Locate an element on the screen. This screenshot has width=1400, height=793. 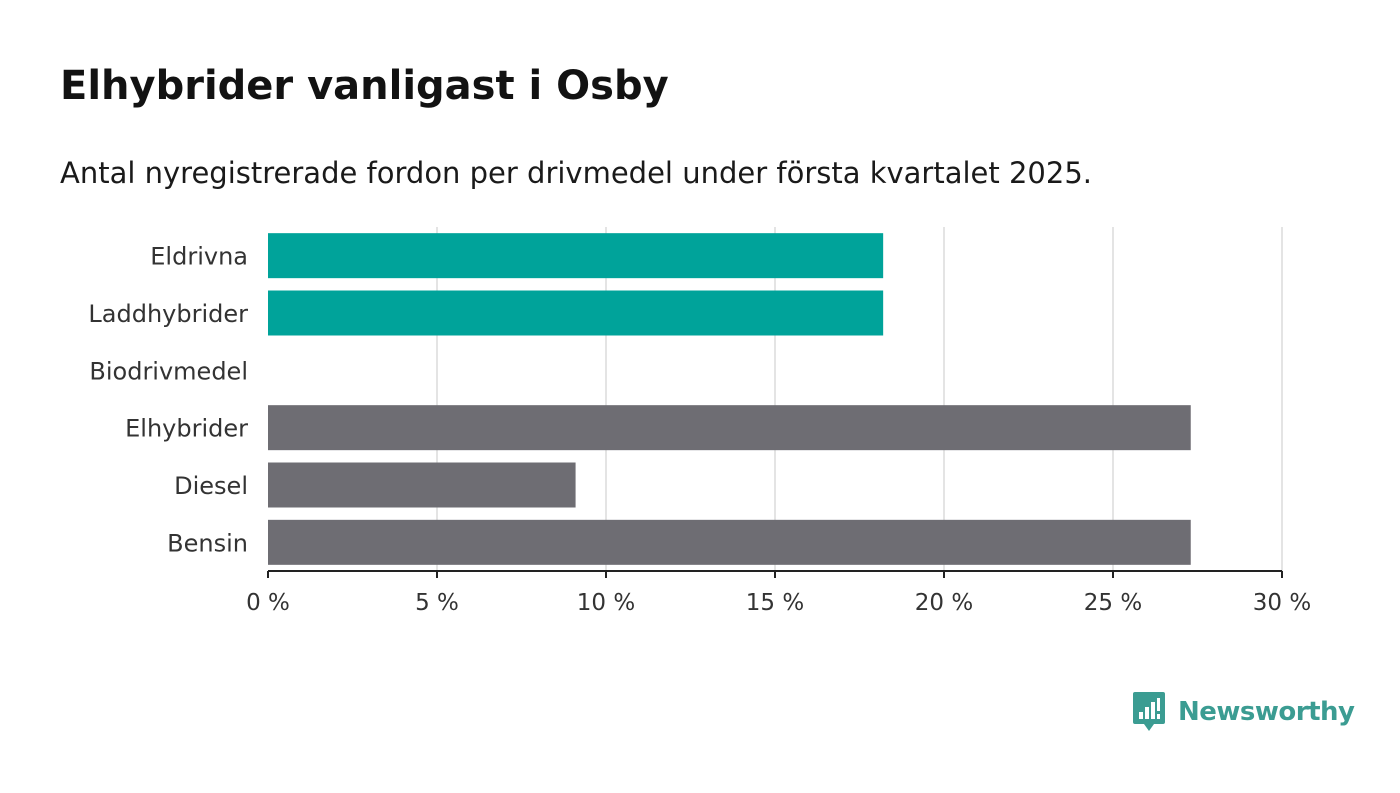
category-label: Laddhybrider is located at coordinates (168, 314).